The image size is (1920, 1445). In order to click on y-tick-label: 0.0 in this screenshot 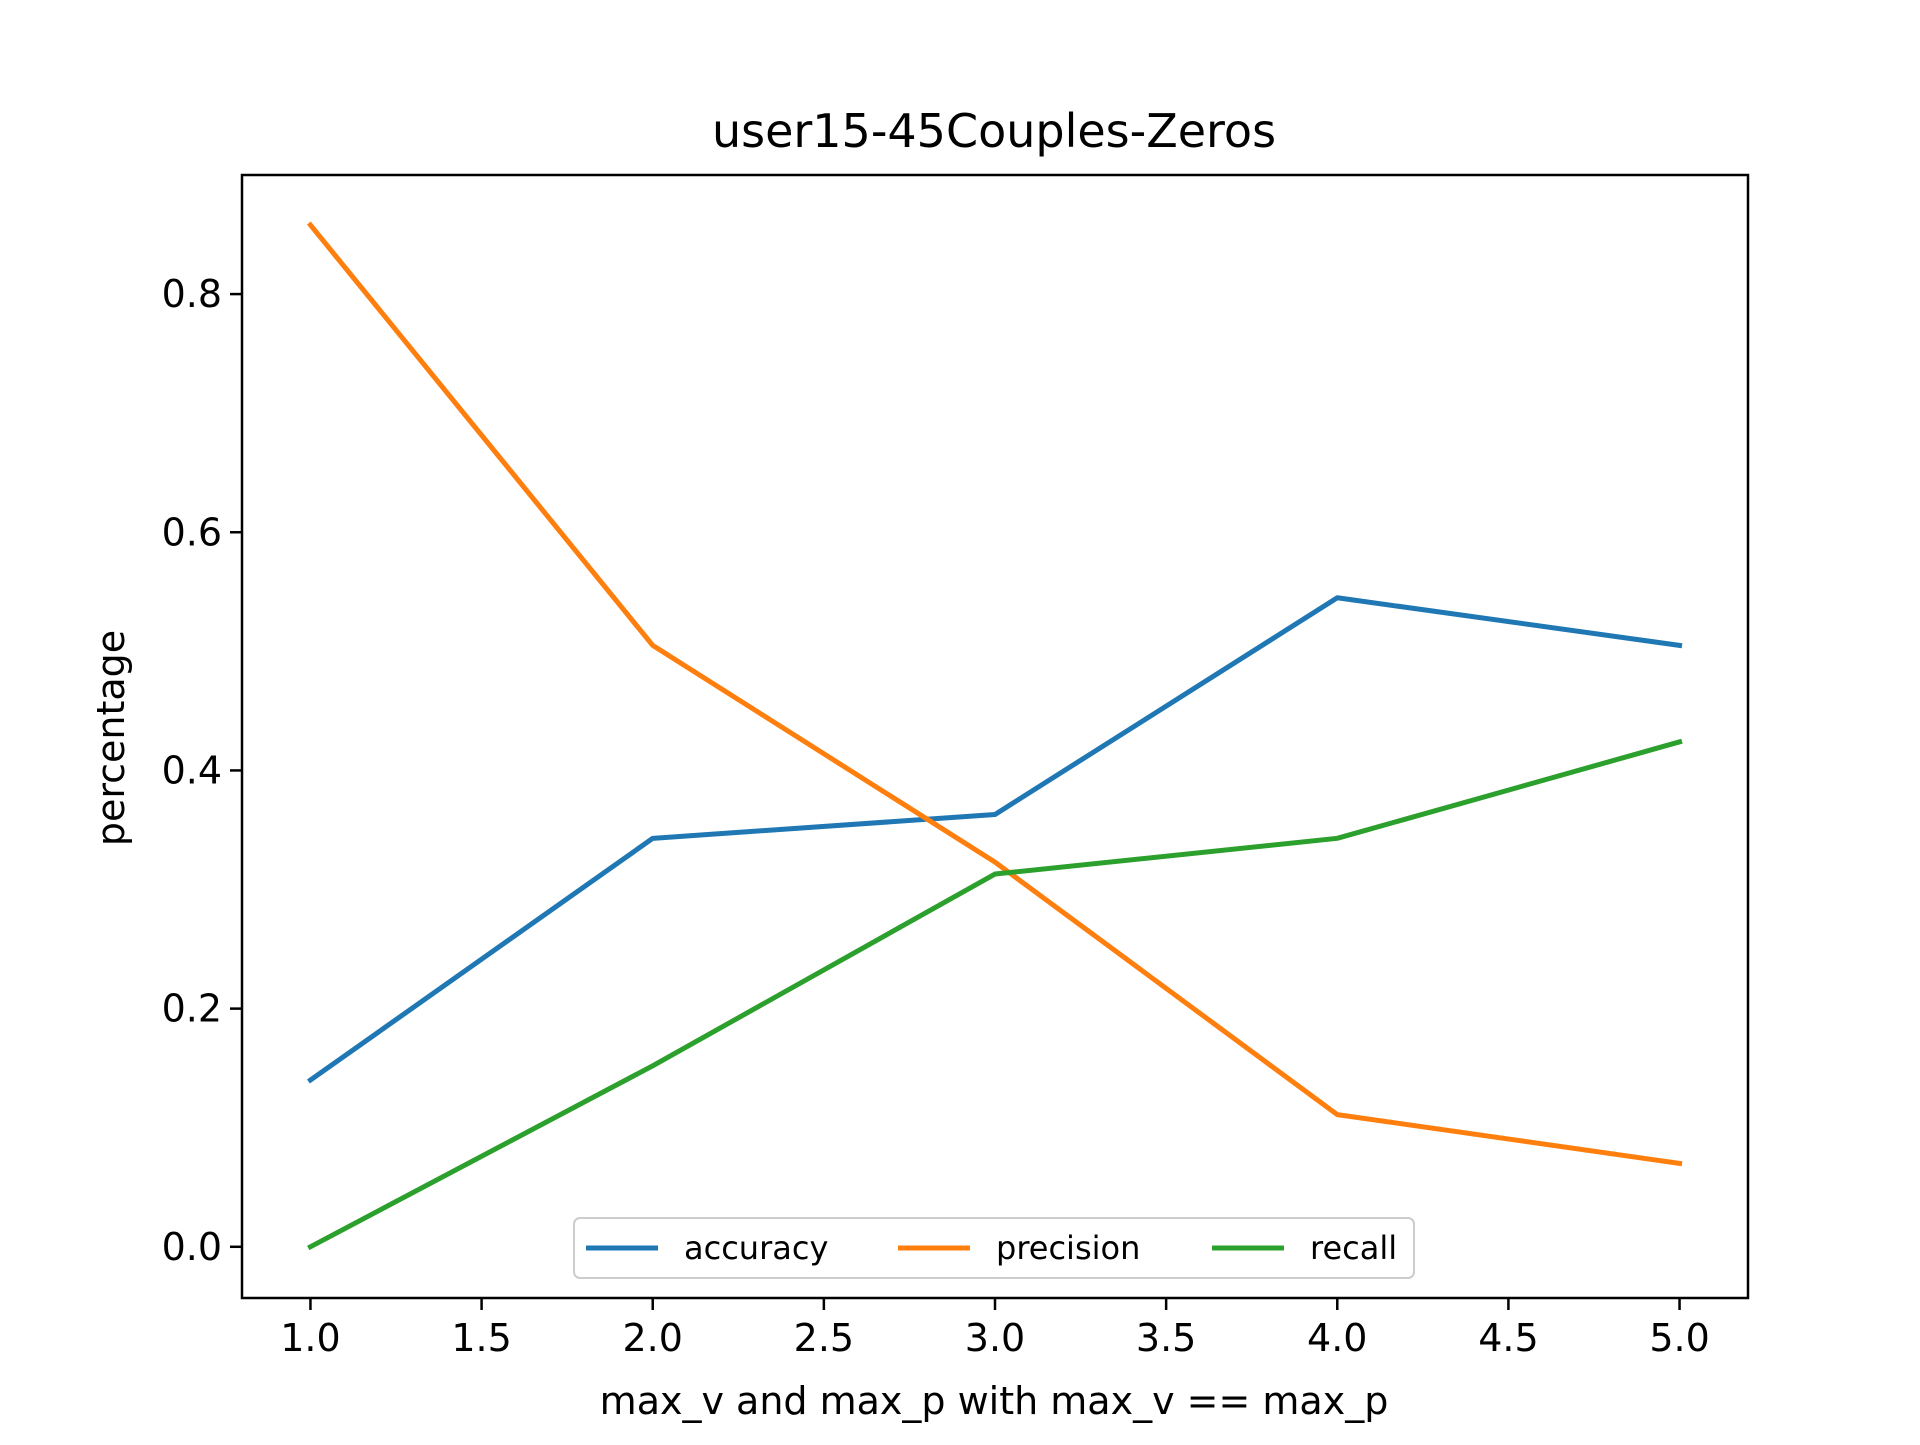, I will do `click(192, 1247)`.